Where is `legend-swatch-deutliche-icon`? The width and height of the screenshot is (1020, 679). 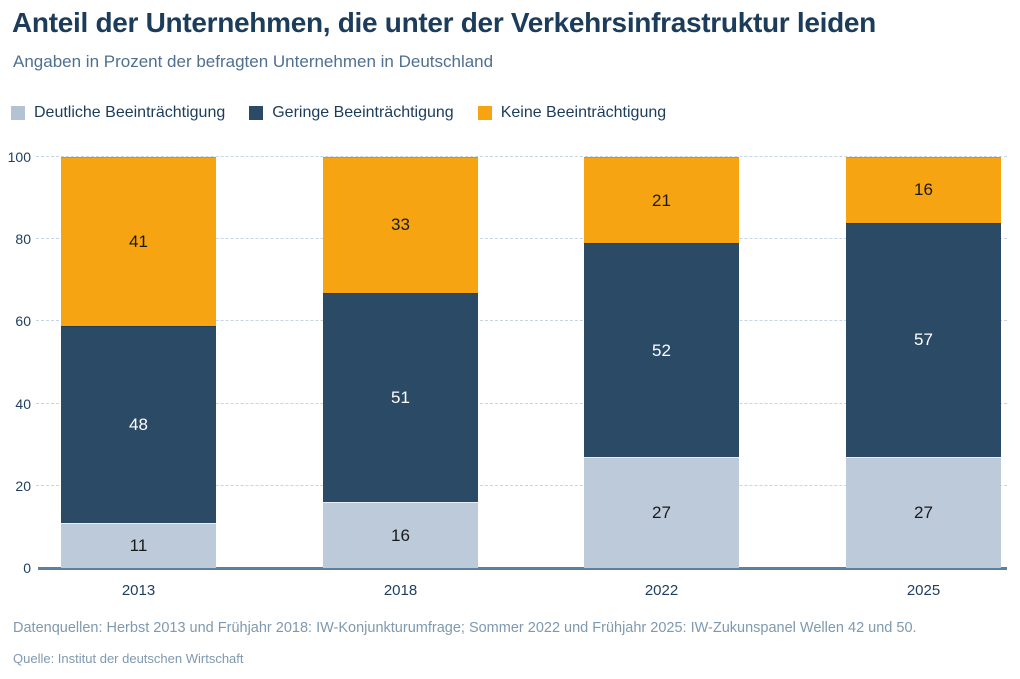 legend-swatch-deutliche-icon is located at coordinates (18, 113).